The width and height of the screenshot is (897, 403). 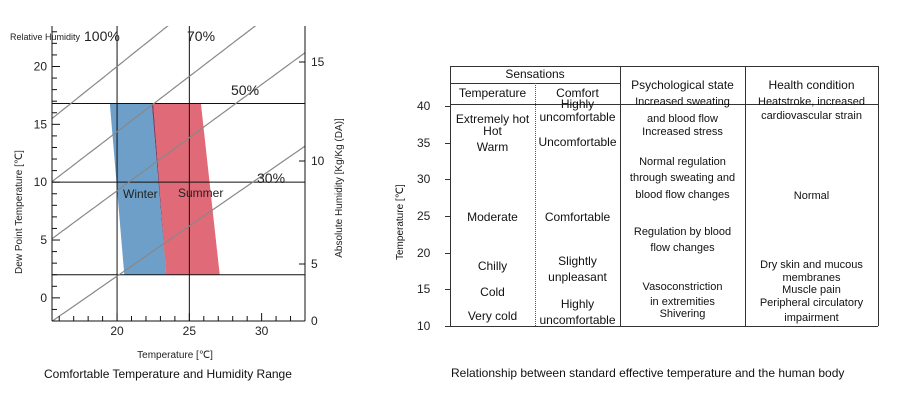 What do you see at coordinates (424, 106) in the screenshot?
I see `table-y-tick-label: 40` at bounding box center [424, 106].